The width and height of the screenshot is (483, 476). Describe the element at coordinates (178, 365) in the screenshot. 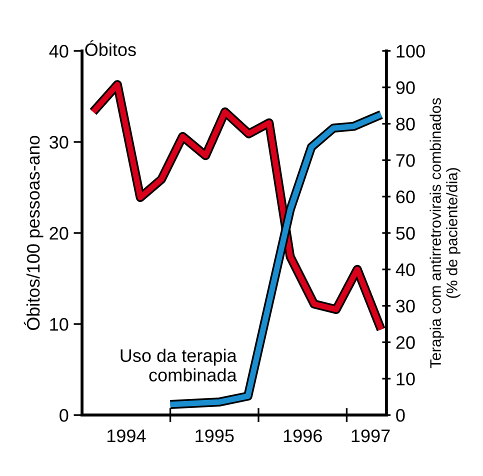

I see `series-label: Uso da terapia combinada` at that location.